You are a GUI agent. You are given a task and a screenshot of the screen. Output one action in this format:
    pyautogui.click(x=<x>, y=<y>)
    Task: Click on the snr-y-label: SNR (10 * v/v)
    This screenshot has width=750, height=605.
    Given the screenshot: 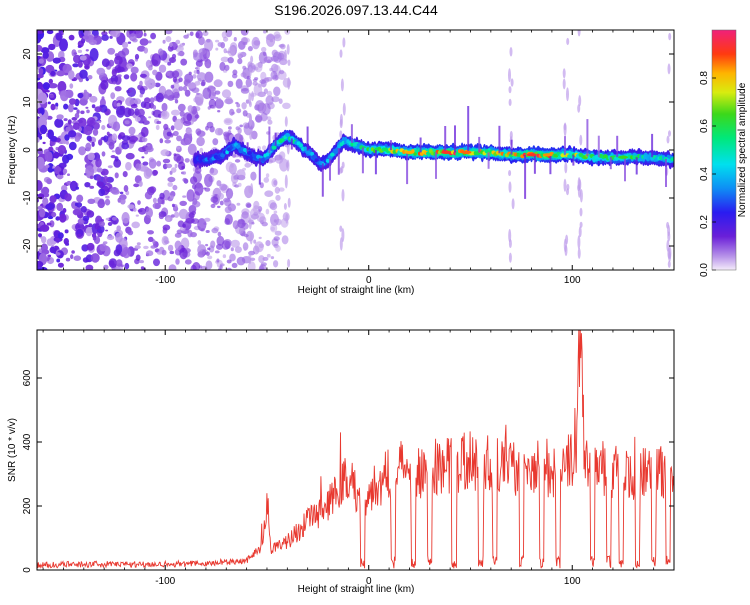 What is the action you would take?
    pyautogui.click(x=12, y=450)
    